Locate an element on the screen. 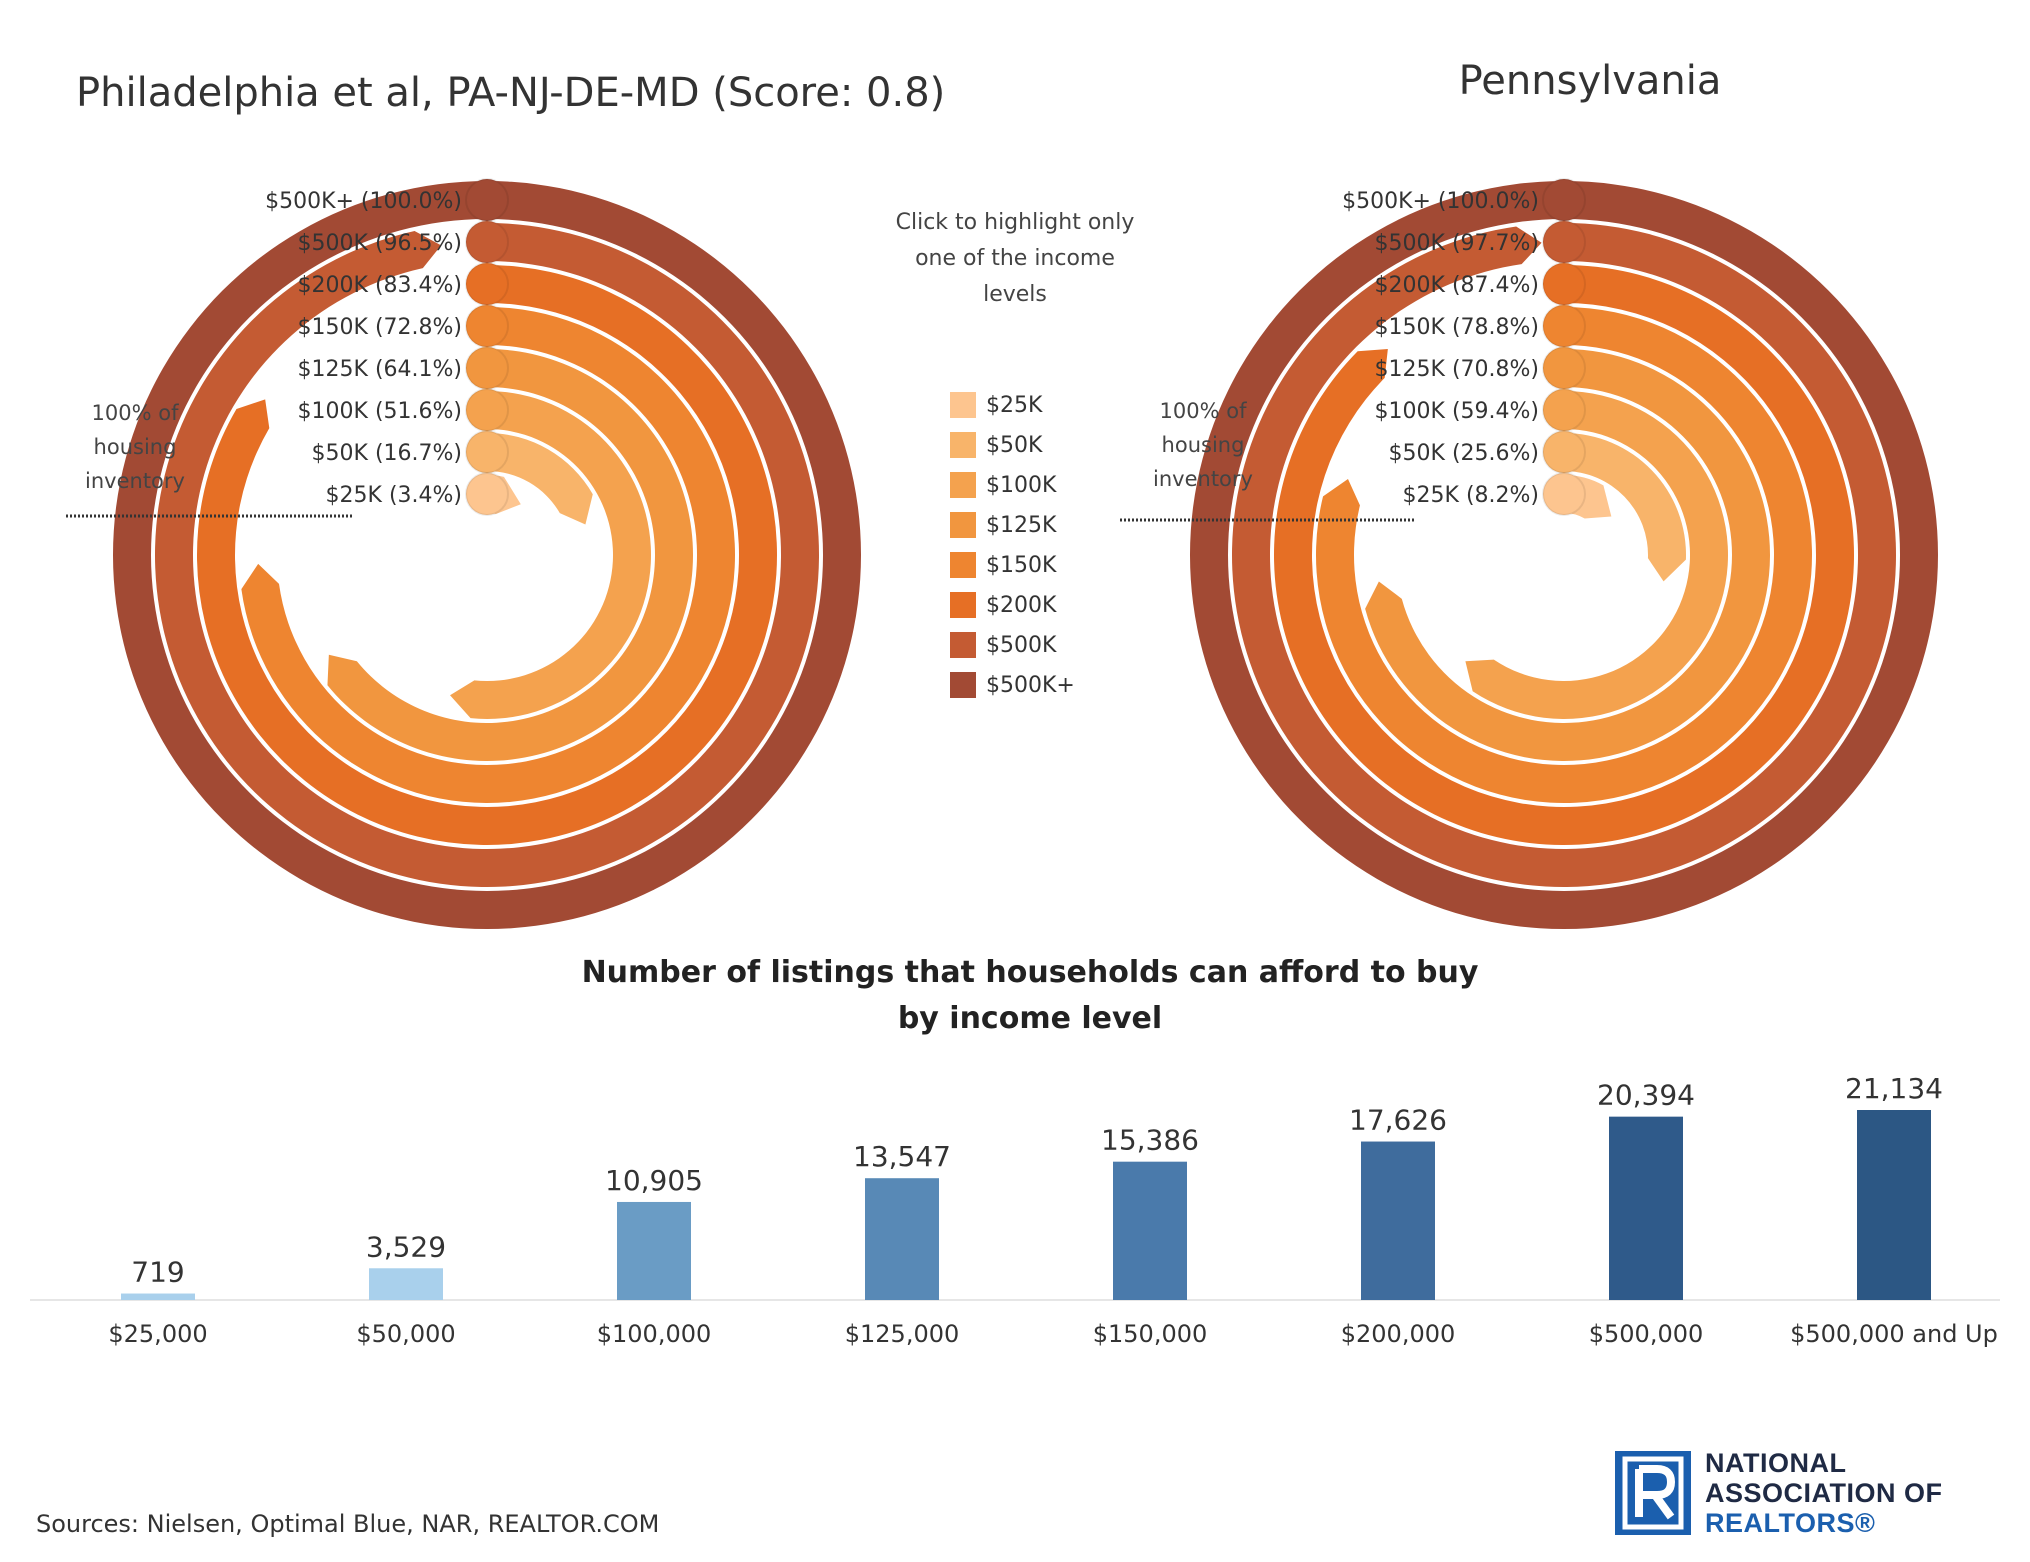 The width and height of the screenshot is (2030, 1562). legend-item-$500K: $500K is located at coordinates (1012, 645).